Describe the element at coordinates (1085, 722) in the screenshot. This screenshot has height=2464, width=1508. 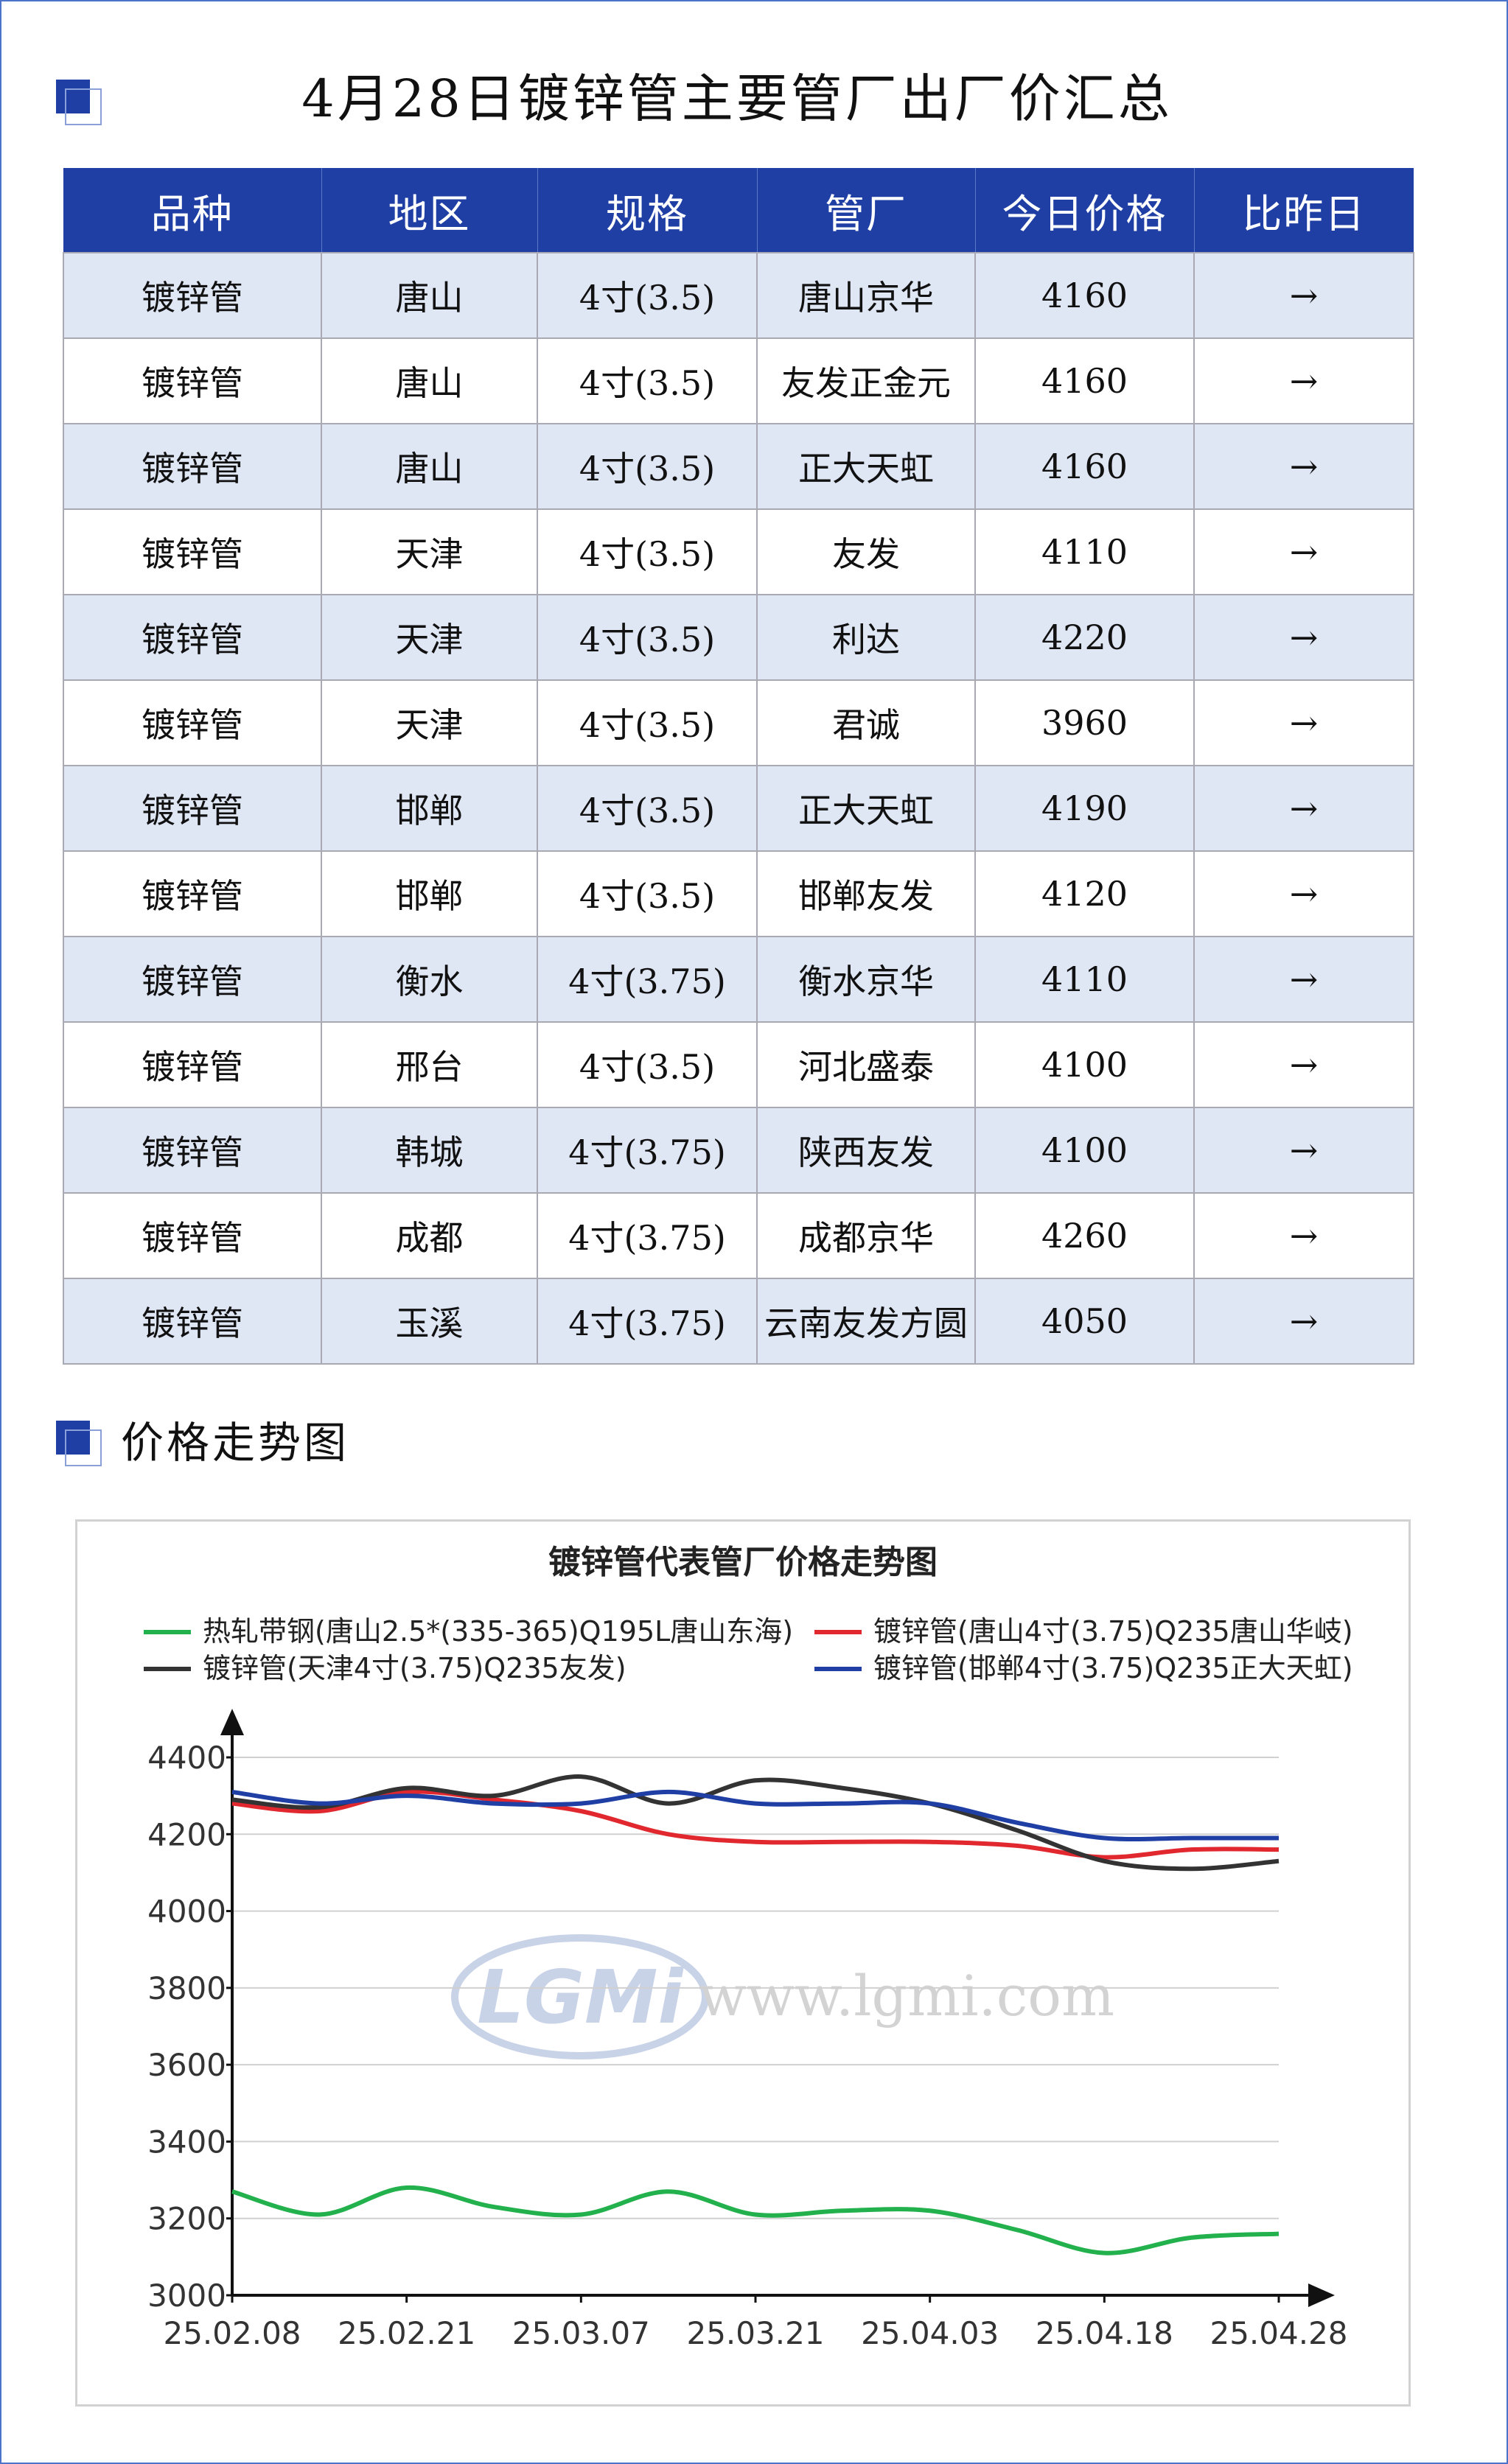
I see `cell-price: 3960` at that location.